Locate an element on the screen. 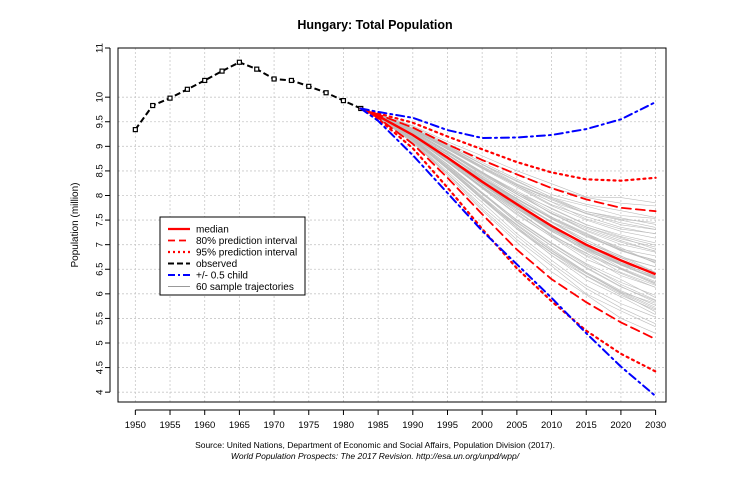 Image resolution: width=750 pixels, height=480 pixels. x-tick-label: 2020 is located at coordinates (620, 425).